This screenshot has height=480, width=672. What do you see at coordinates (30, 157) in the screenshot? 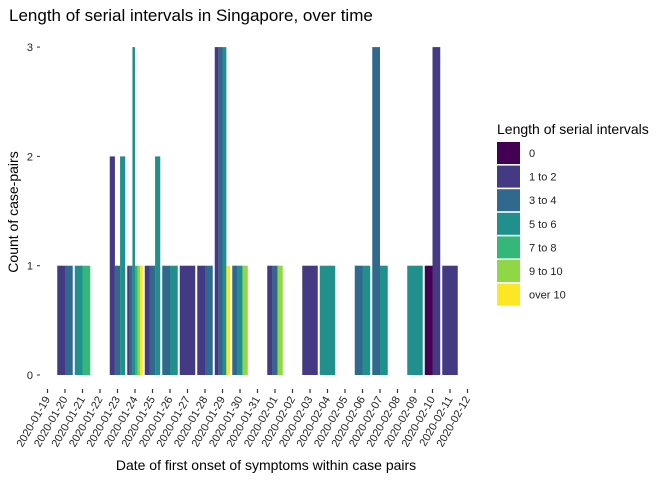
I see `y-tick-label: 2` at bounding box center [30, 157].